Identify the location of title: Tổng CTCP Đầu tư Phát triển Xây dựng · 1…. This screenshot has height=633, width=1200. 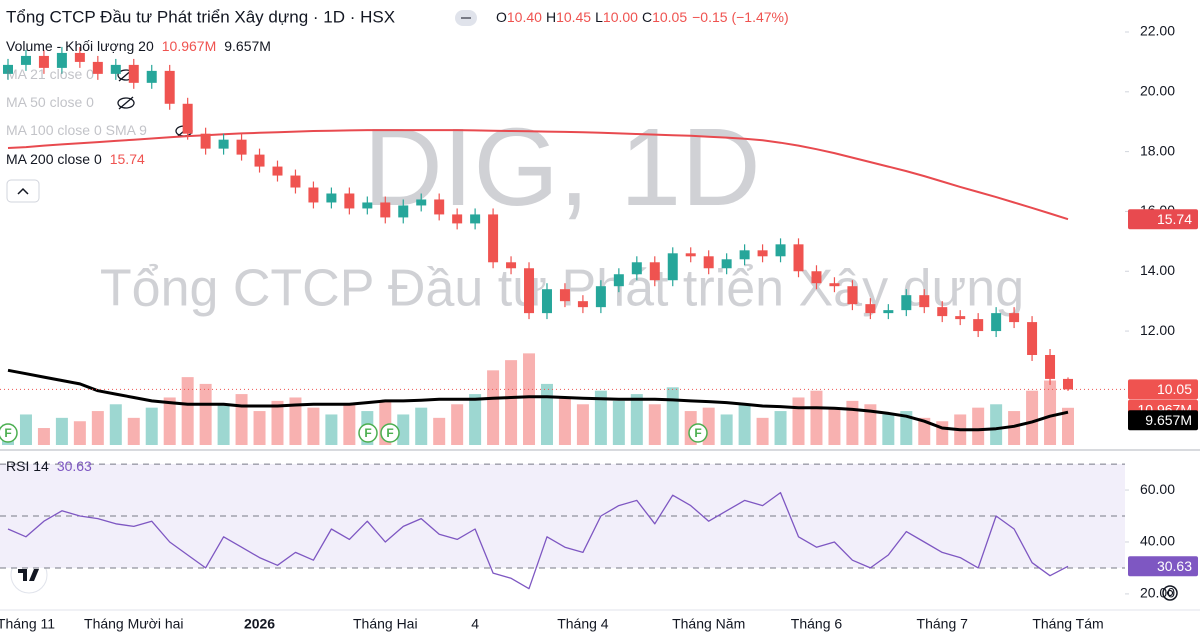
(200, 16).